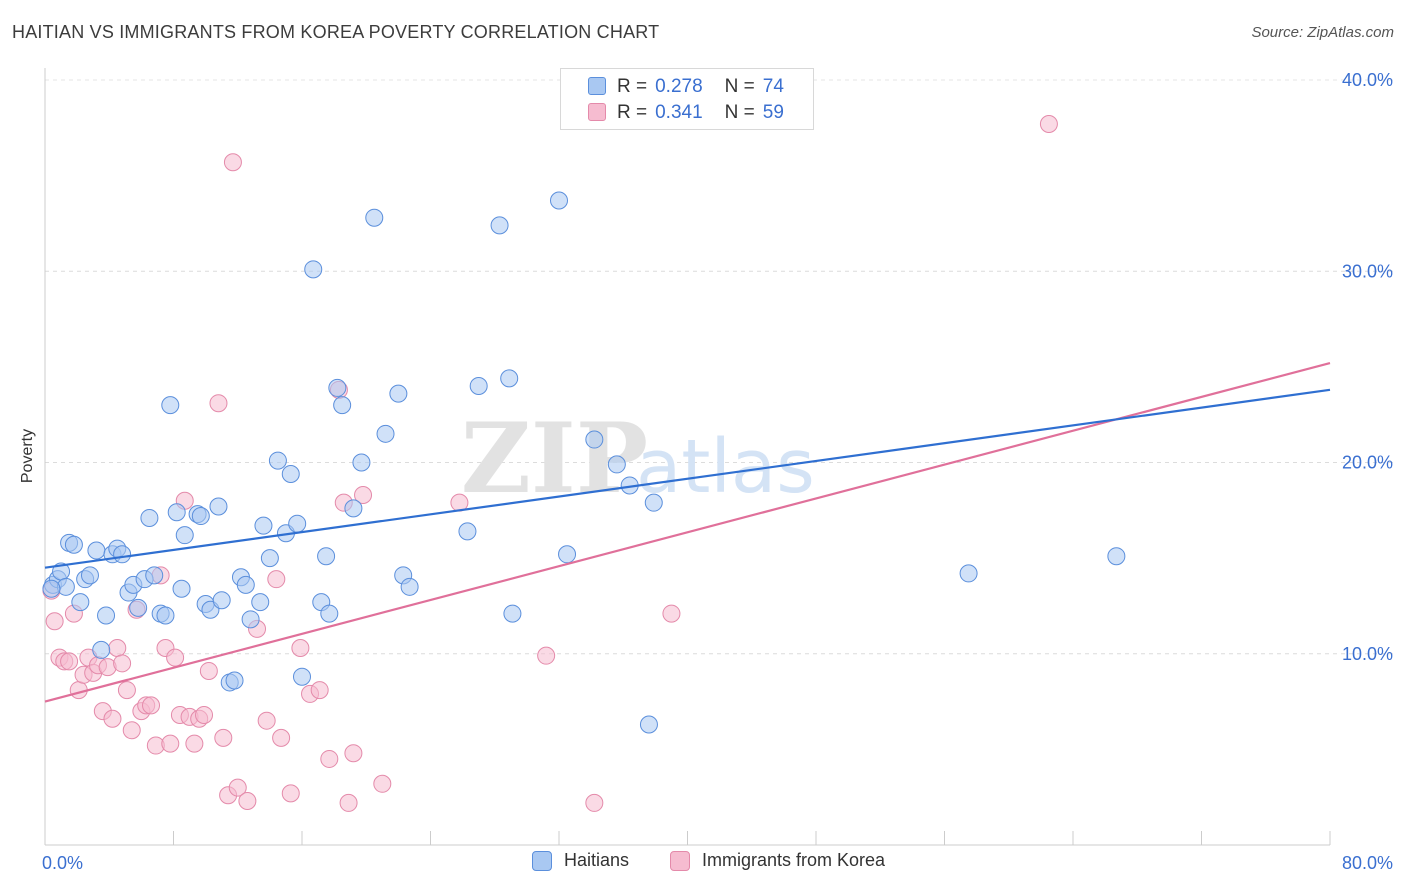 The image size is (1406, 892). I want to click on legend-stats: R = 0.278 N = 74 R = 0.341 N = 59, so click(687, 99).